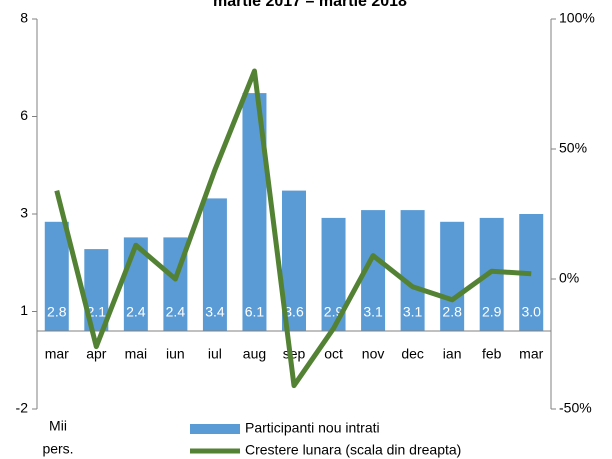  What do you see at coordinates (573, 148) in the screenshot?
I see `y2-tick-label: 50%` at bounding box center [573, 148].